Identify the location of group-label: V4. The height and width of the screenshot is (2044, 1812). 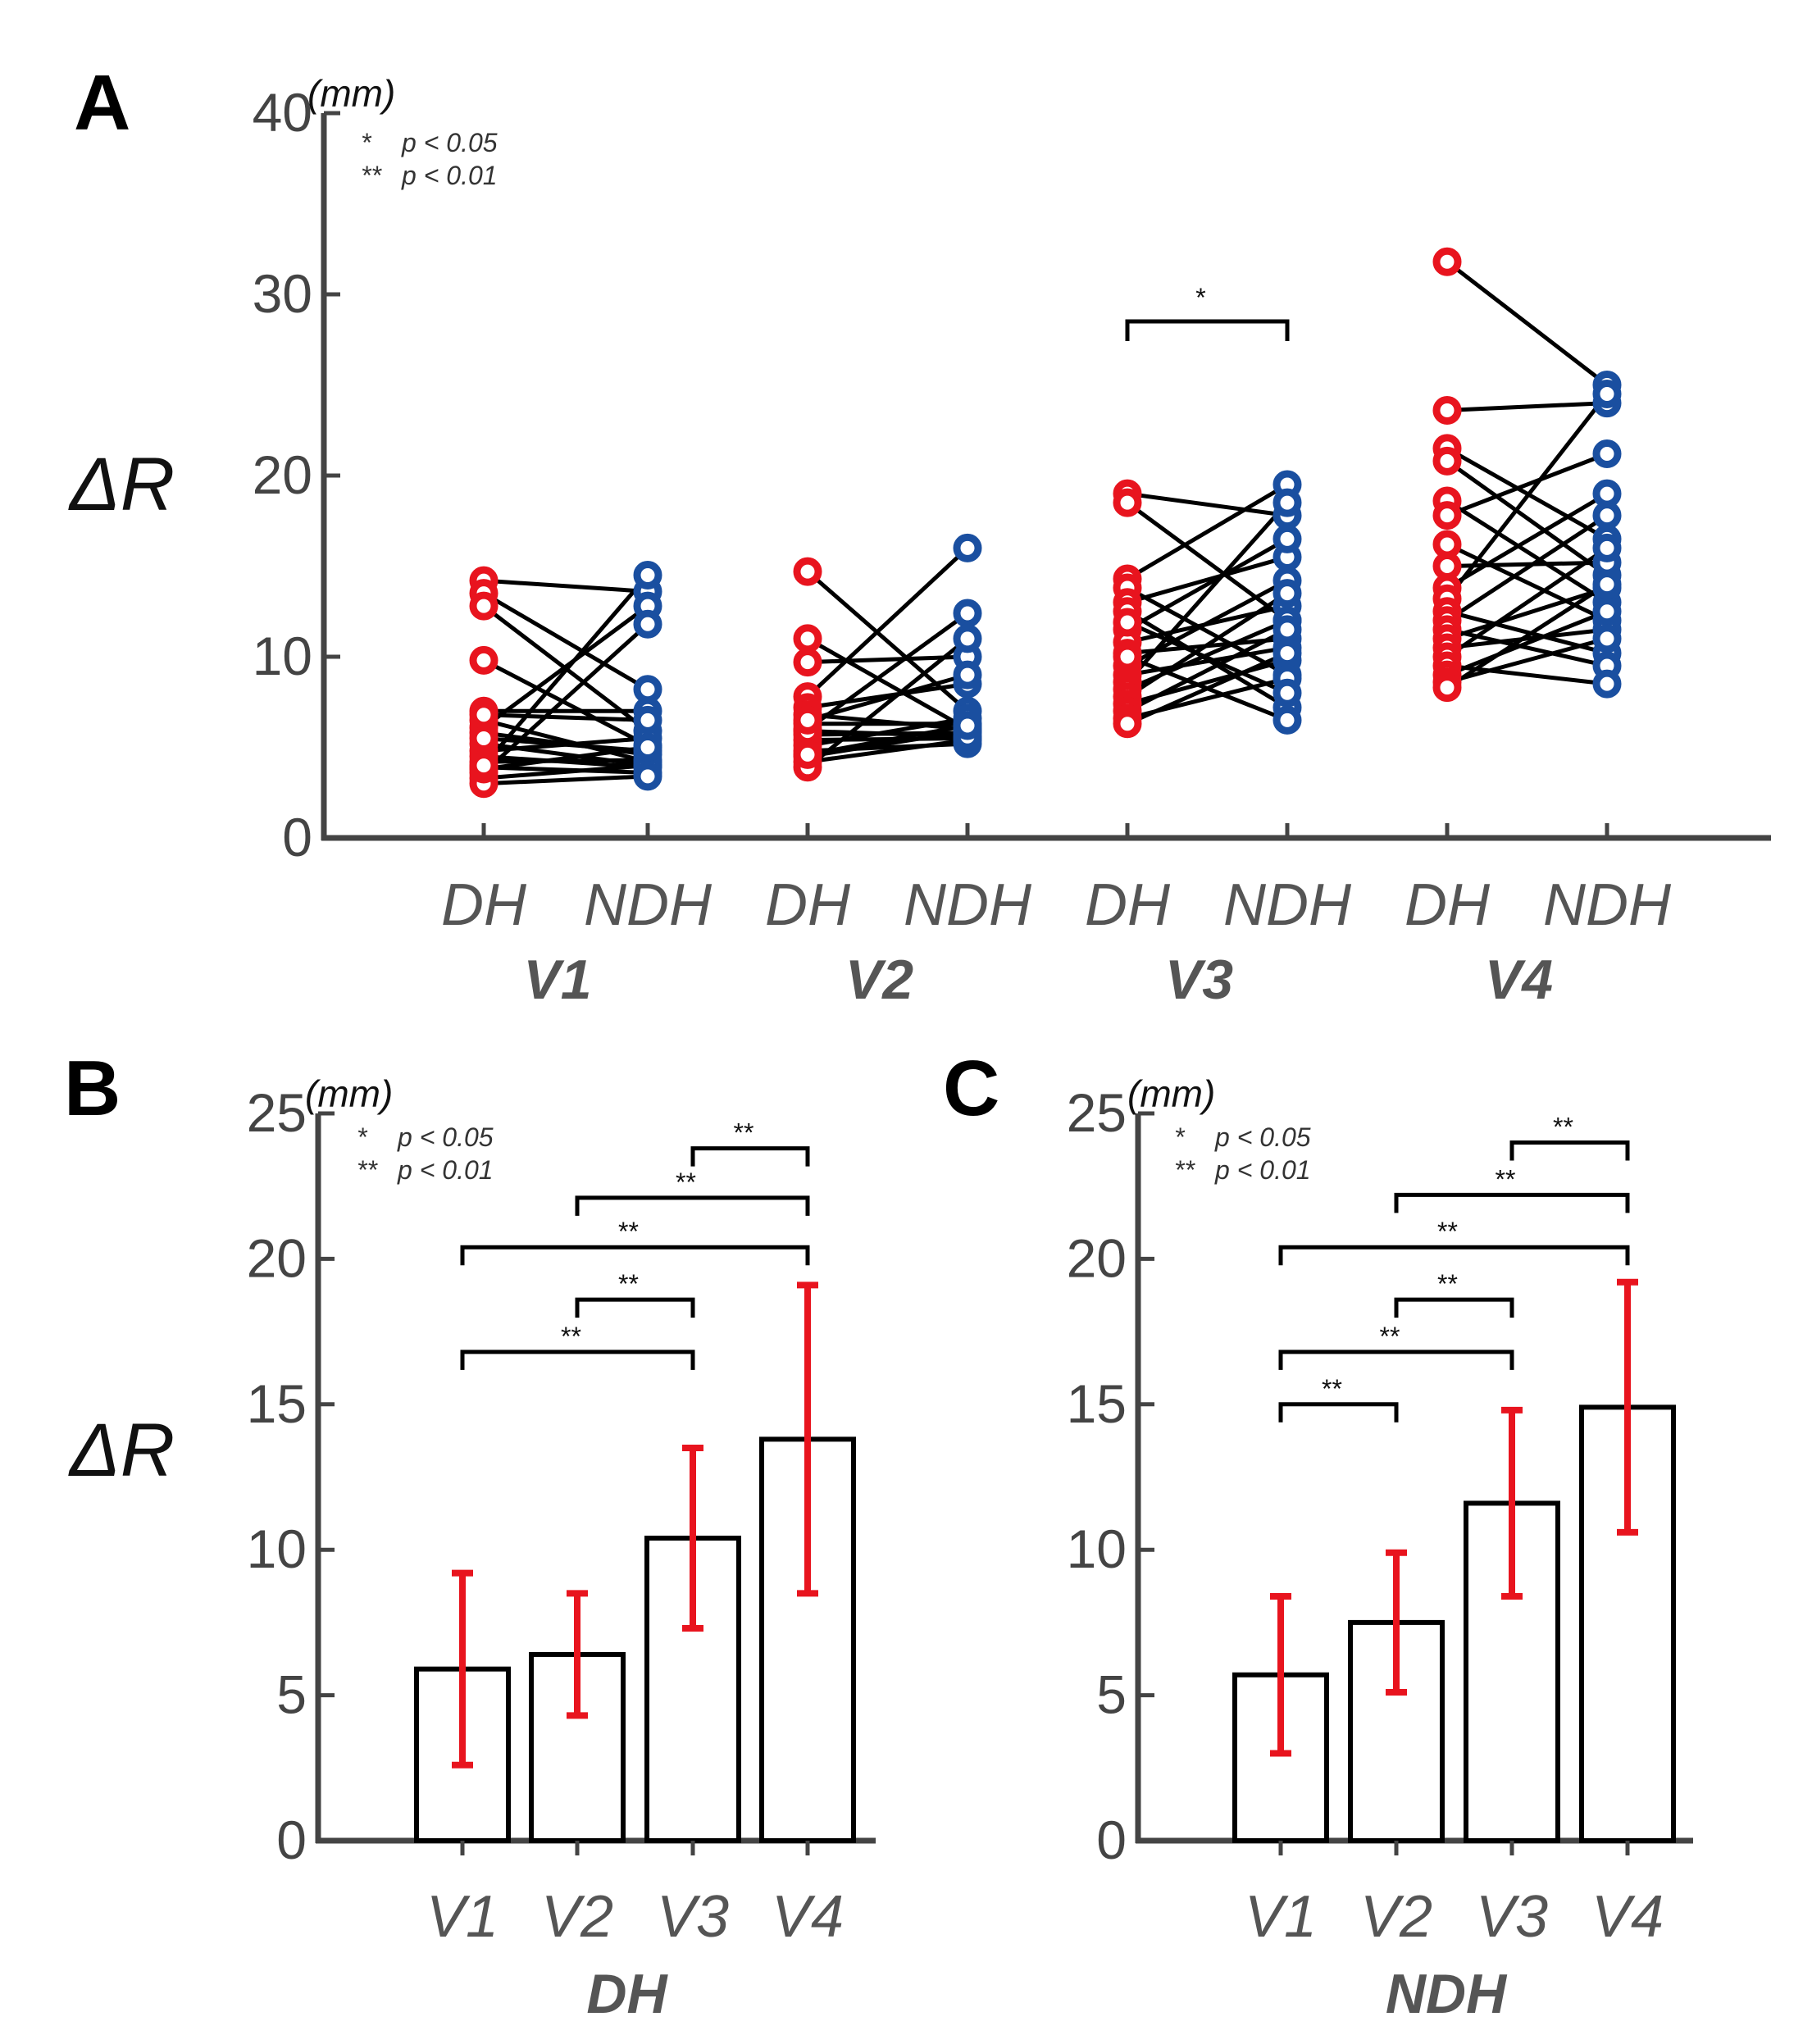
(1519, 980).